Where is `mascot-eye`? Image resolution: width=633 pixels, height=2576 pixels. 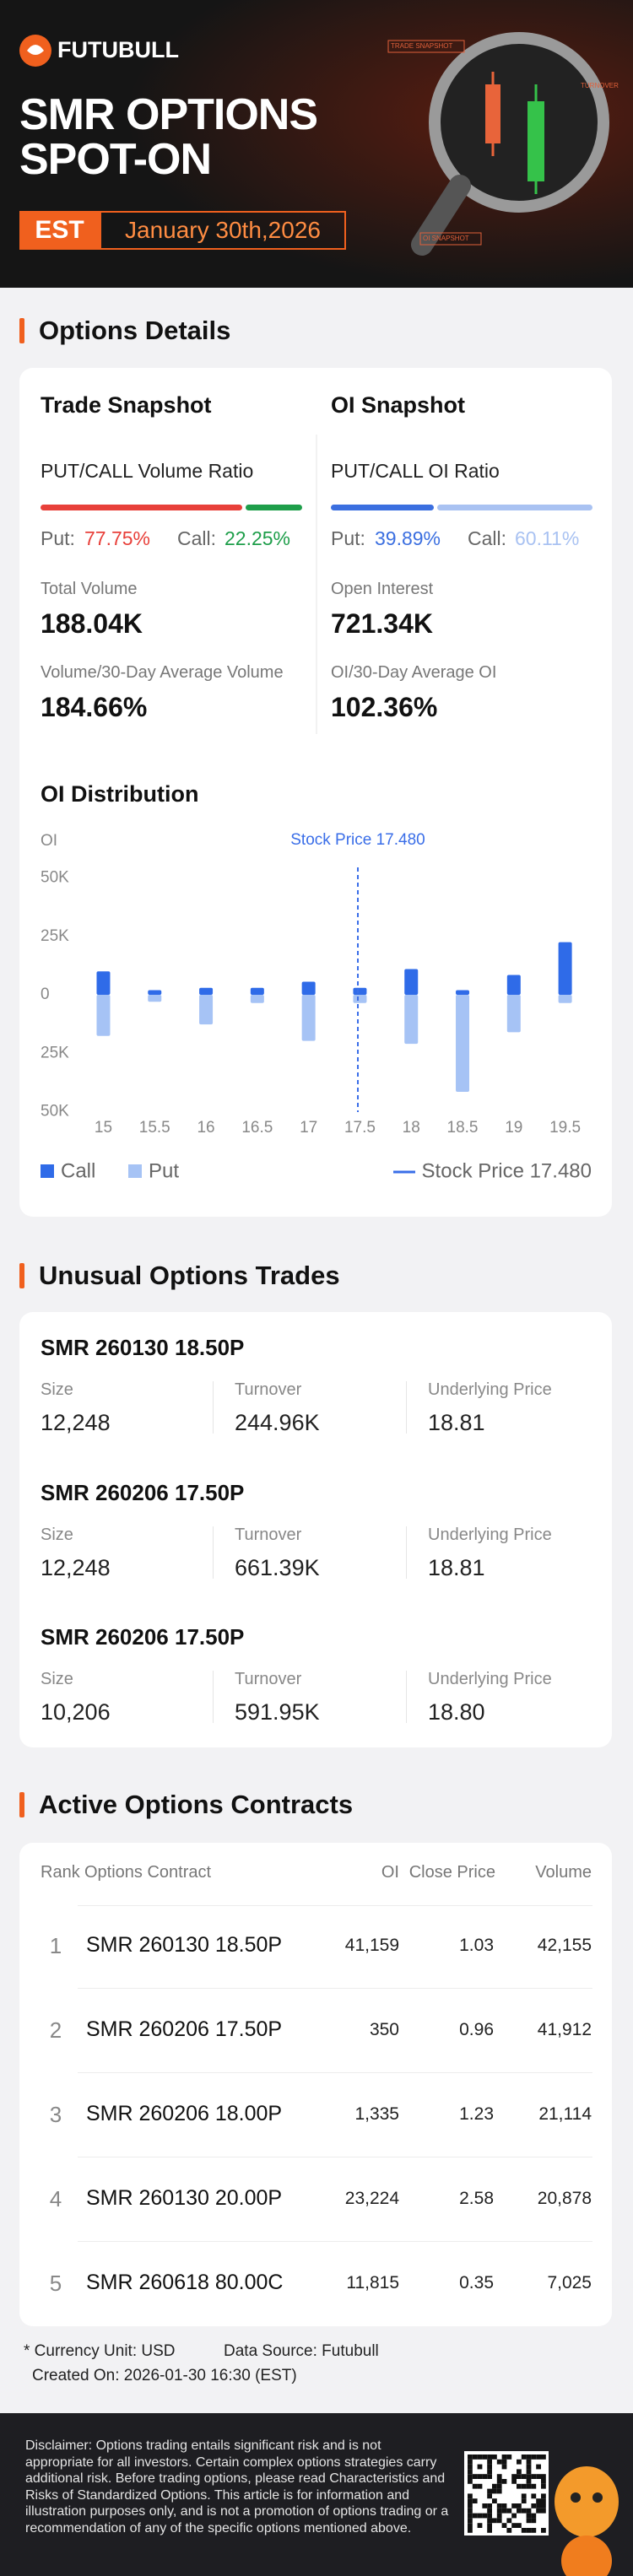 mascot-eye is located at coordinates (576, 2497).